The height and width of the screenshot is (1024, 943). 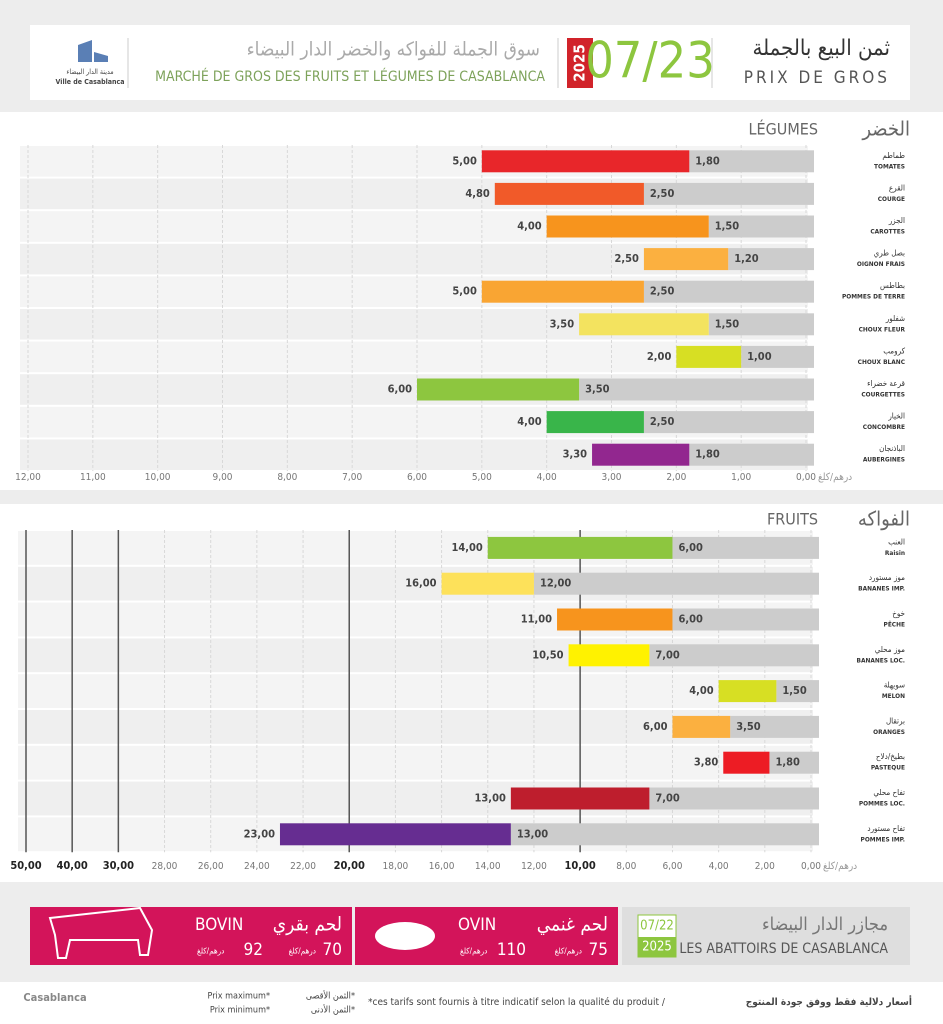 What do you see at coordinates (405, 936) in the screenshot?
I see `sheep-icon` at bounding box center [405, 936].